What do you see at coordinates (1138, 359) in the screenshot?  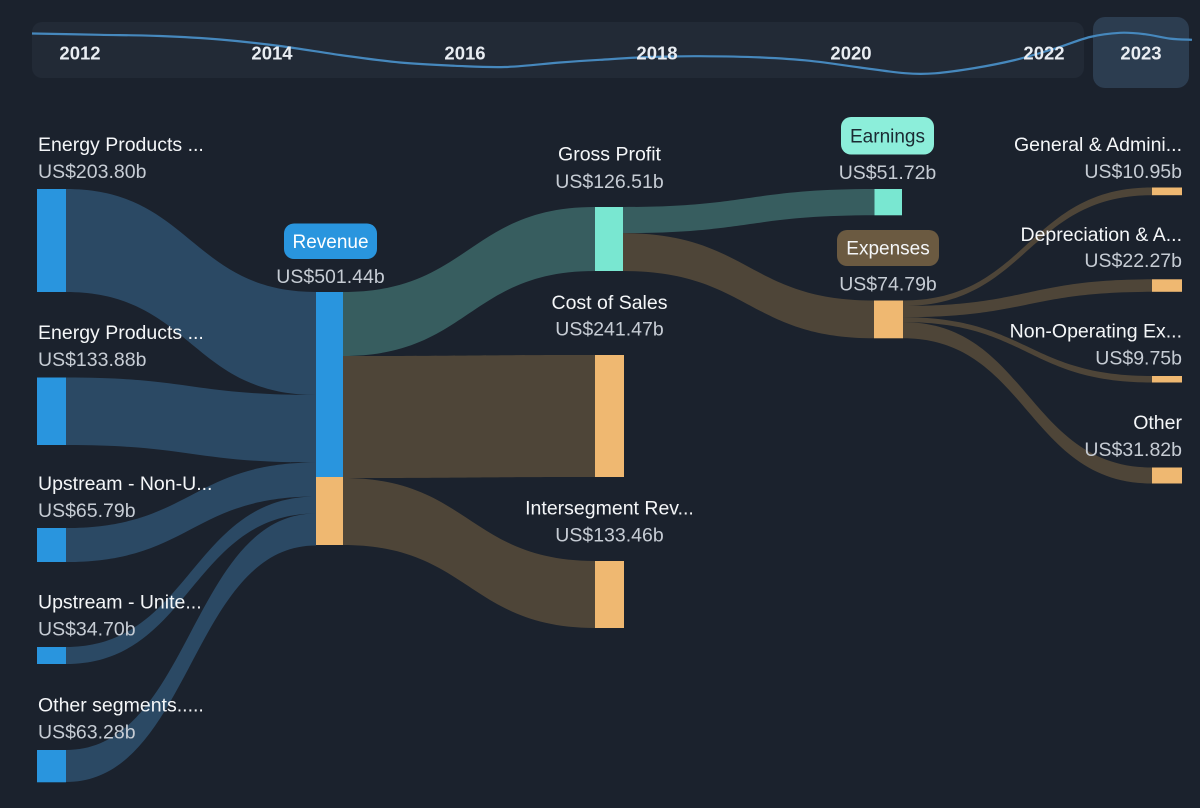 I see `svg-text: US$9.75b` at bounding box center [1138, 359].